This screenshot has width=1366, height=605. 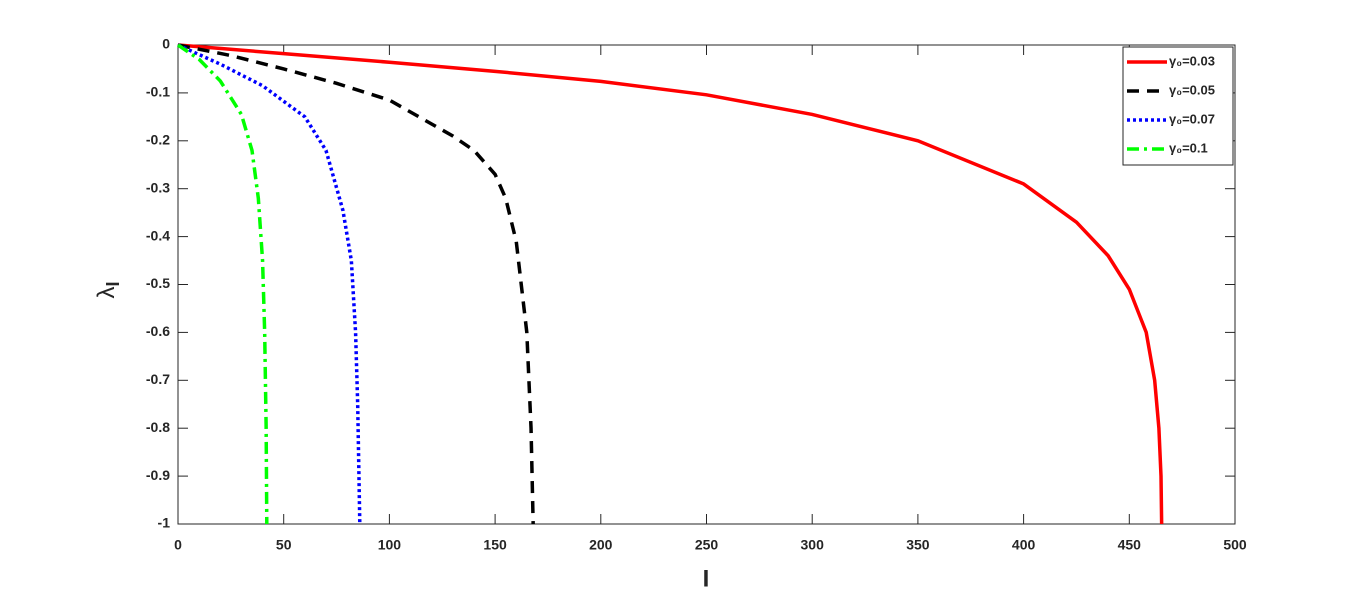 I want to click on x-tick-label: 50, so click(x=284, y=545).